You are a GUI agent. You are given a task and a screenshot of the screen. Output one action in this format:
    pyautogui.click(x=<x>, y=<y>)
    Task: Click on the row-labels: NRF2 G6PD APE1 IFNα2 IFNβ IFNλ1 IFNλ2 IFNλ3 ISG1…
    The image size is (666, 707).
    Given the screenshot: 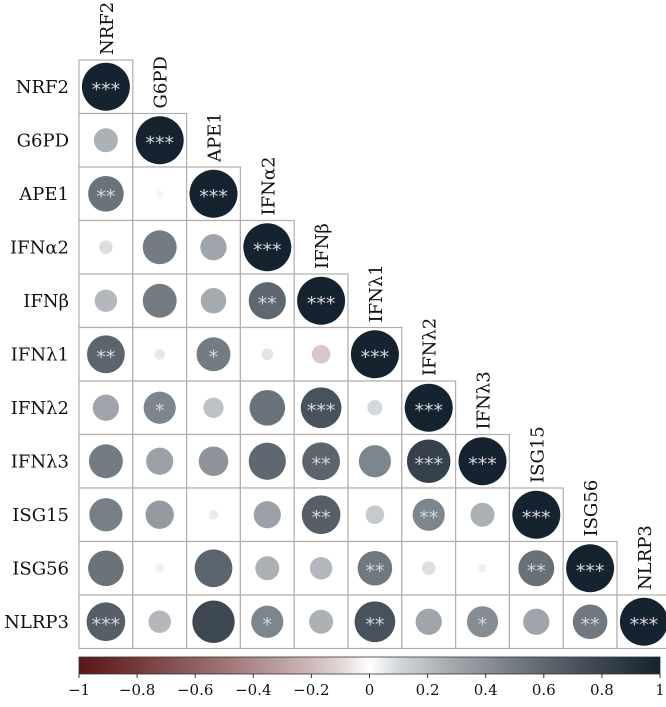 What is the action you would take?
    pyautogui.click(x=36, y=355)
    